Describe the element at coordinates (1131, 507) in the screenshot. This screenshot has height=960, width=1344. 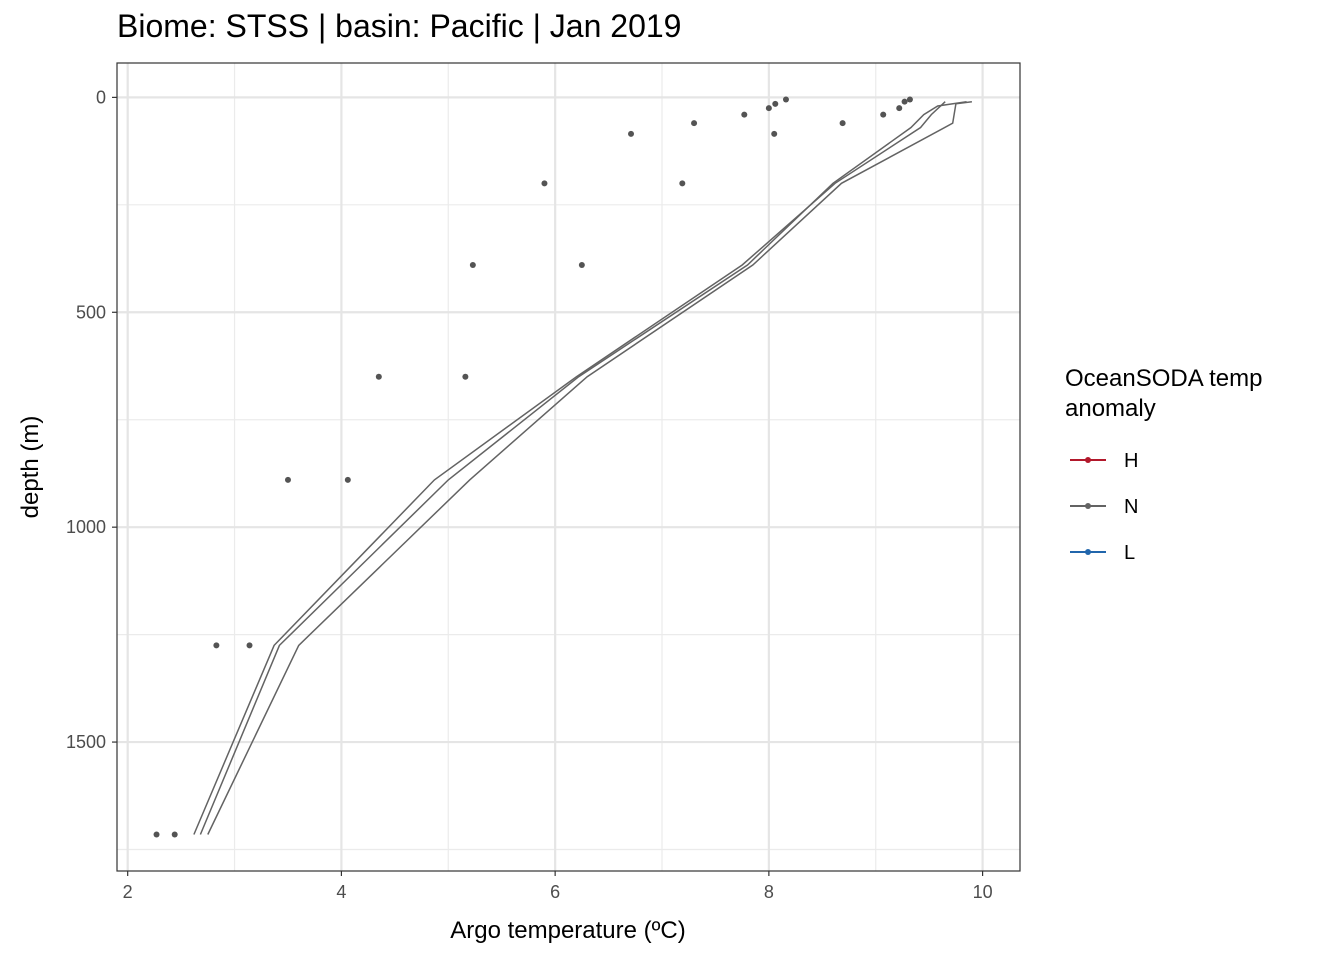
I see `legend-label: N` at that location.